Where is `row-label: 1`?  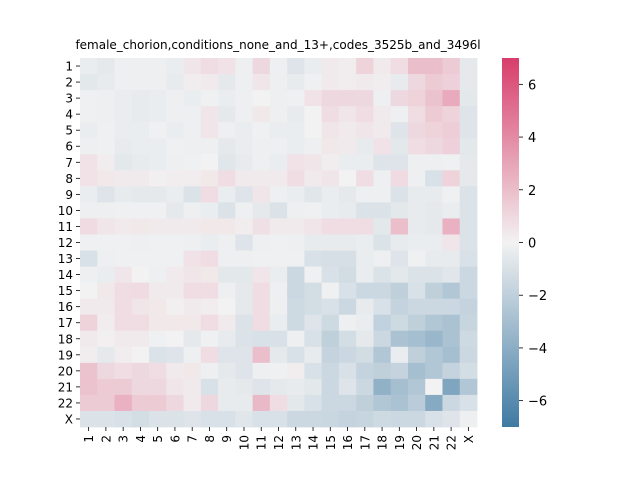 row-label: 1 is located at coordinates (69, 67).